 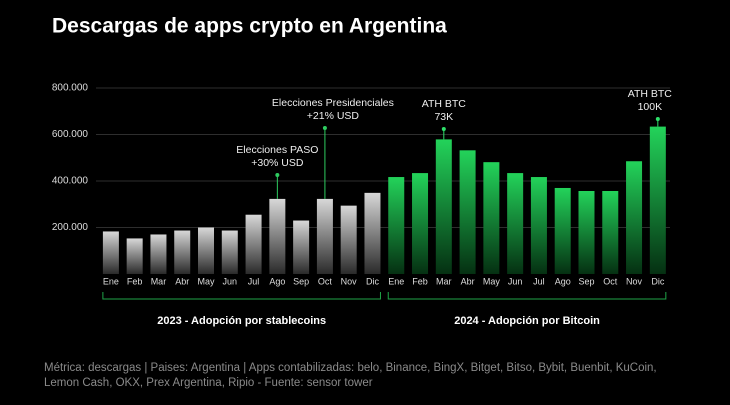 I want to click on y-tick-label: 800.000, so click(x=70, y=88).